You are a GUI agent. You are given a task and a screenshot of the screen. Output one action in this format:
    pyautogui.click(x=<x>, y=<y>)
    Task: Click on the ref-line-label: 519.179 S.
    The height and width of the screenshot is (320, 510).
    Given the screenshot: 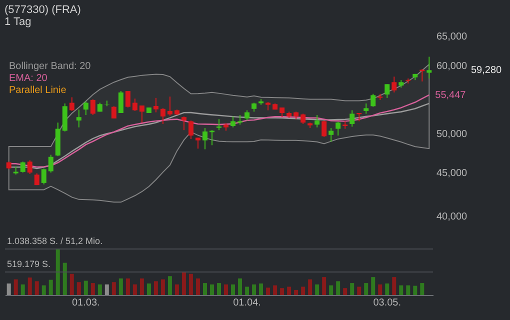 What is the action you would take?
    pyautogui.click(x=29, y=264)
    